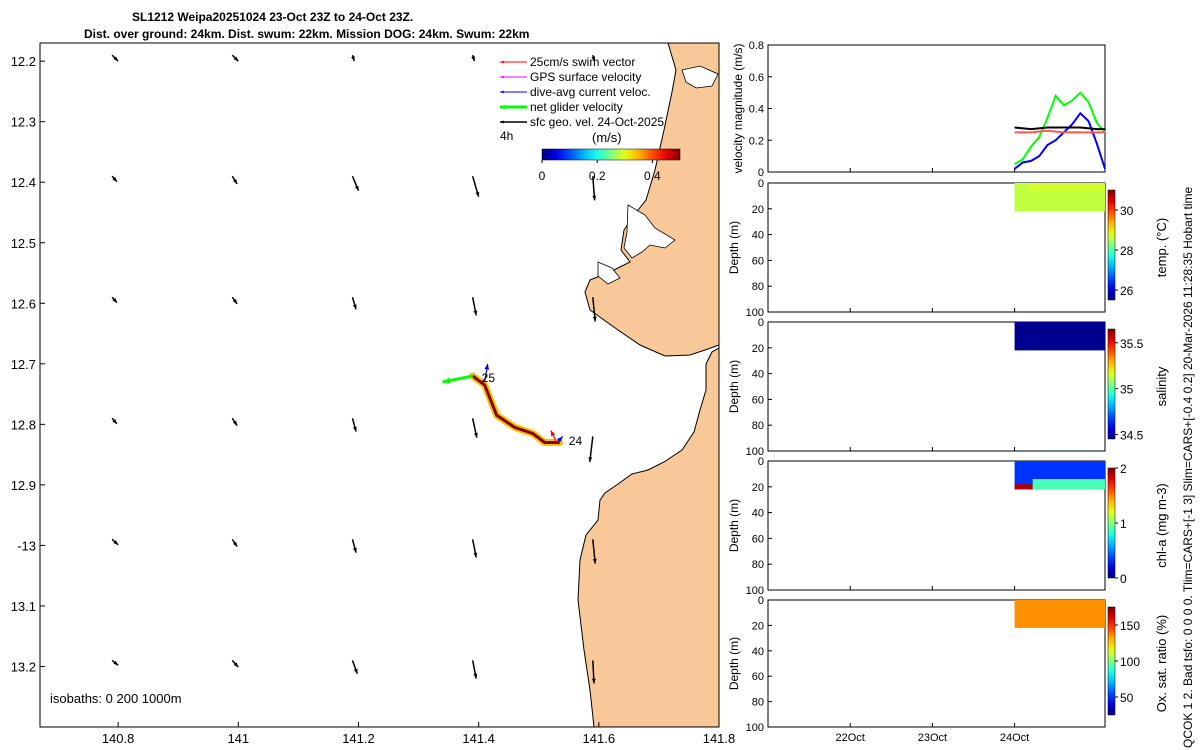 The image size is (1200, 750). What do you see at coordinates (1059, 131) in the screenshot?
I see `velocity-series-line` at bounding box center [1059, 131].